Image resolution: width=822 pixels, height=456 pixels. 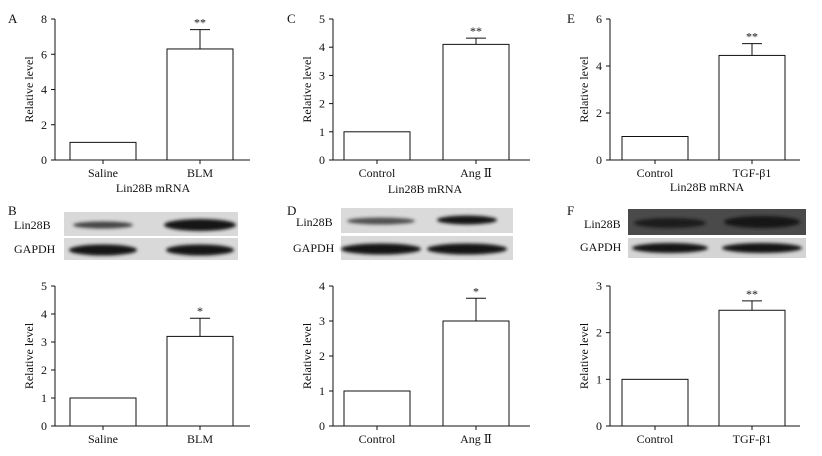 I want to click on category-label-d-0: Control, so click(x=377, y=439).